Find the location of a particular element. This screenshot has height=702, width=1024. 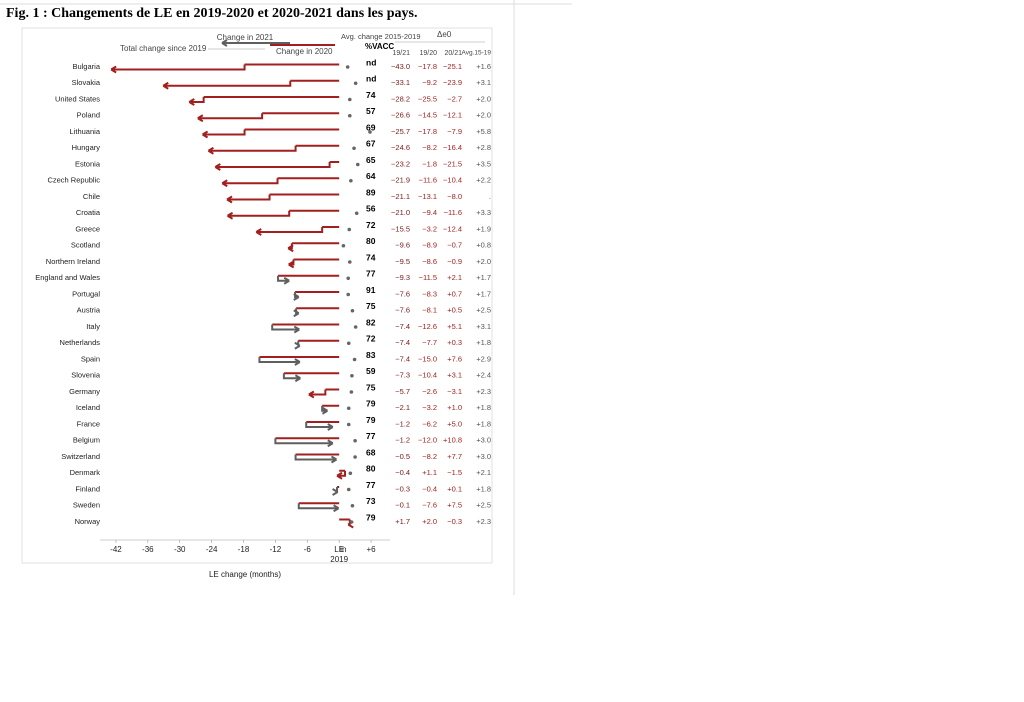

table-value: −8.3 is located at coordinates (429, 293).